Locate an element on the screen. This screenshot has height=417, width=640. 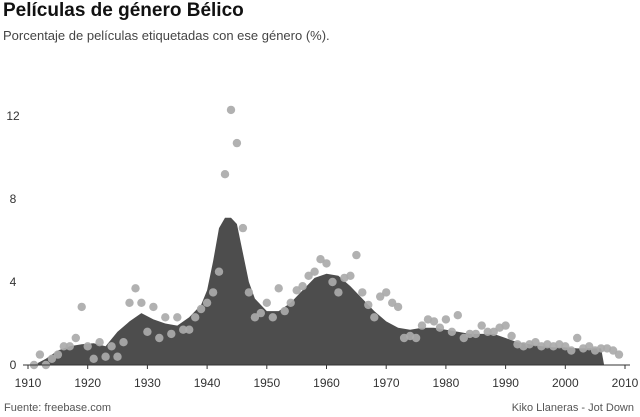
x-tick-label: 1970 is located at coordinates (386, 383).